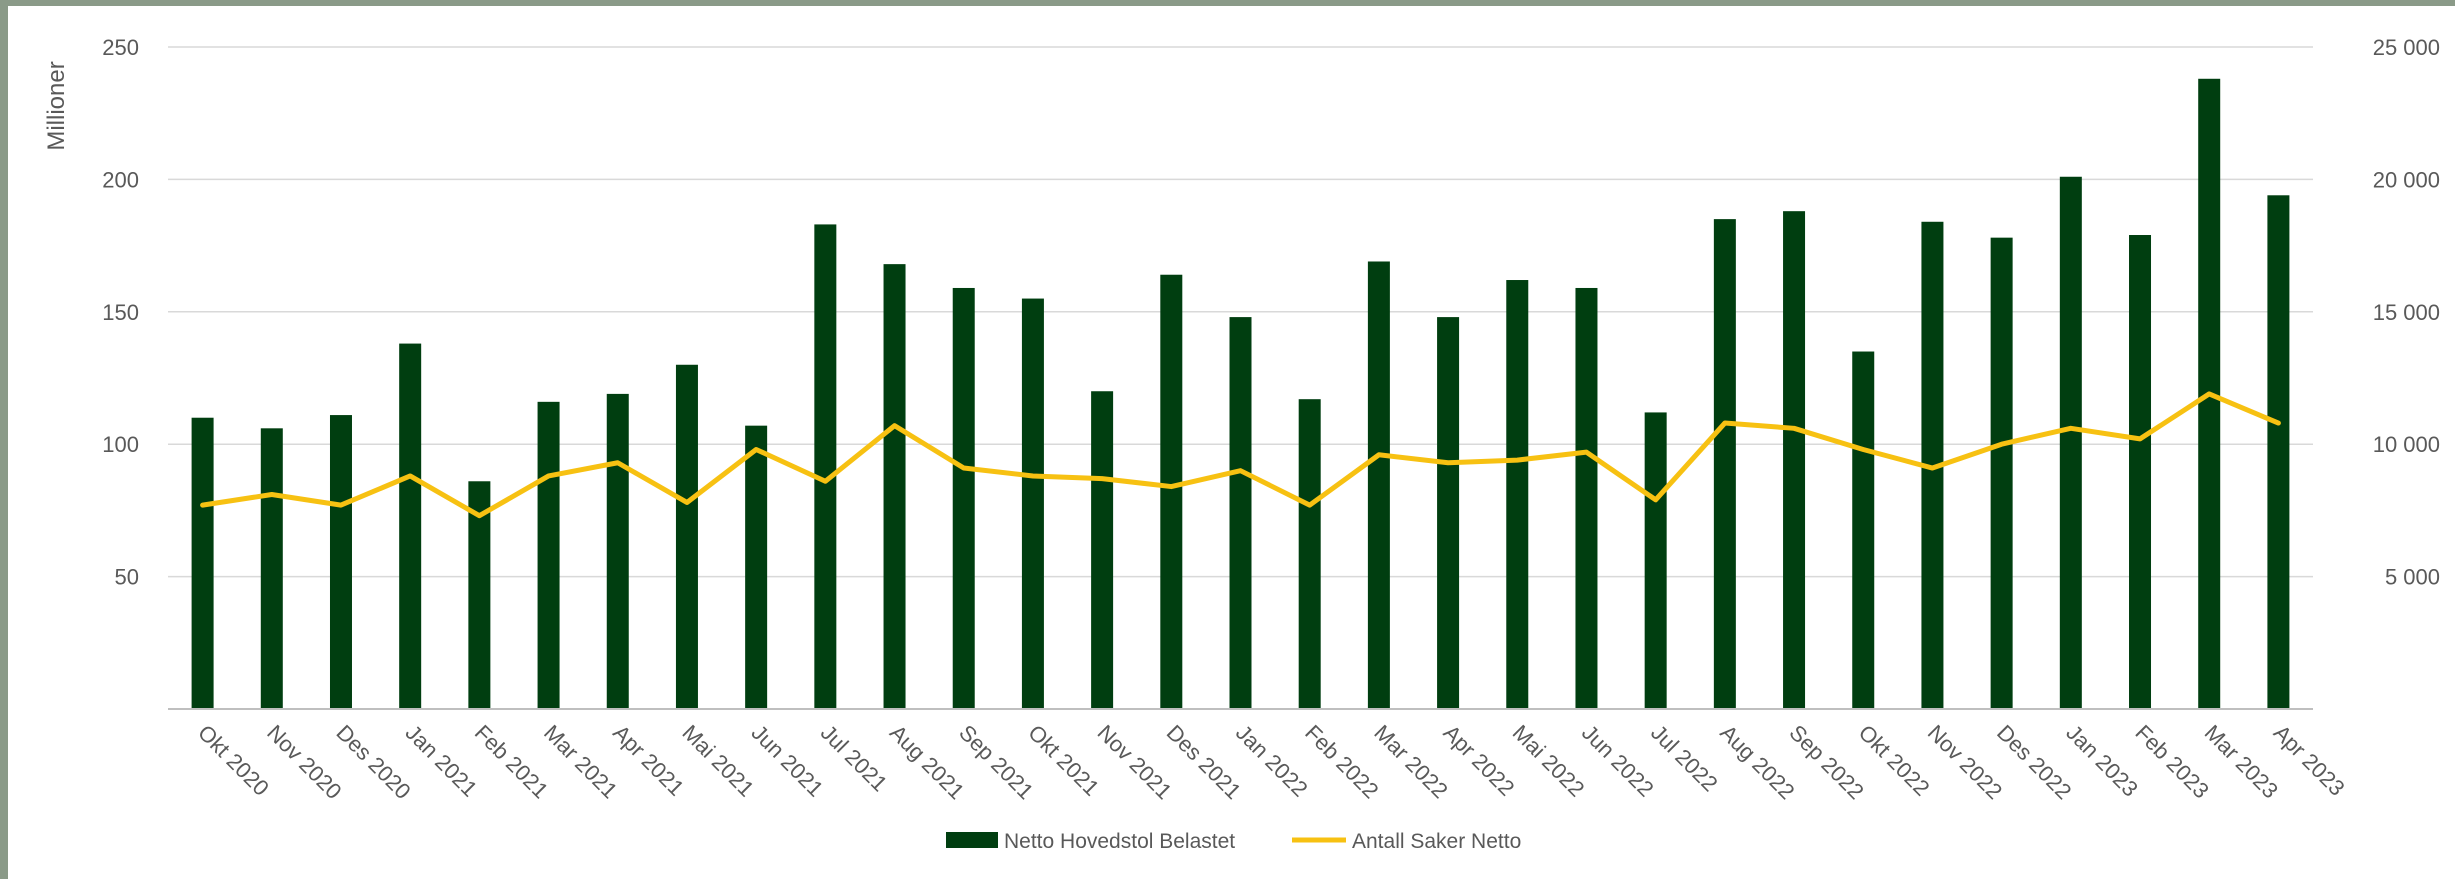 This screenshot has height=879, width=2455. I want to click on y-tick-label-right: 10 000, so click(2406, 444).